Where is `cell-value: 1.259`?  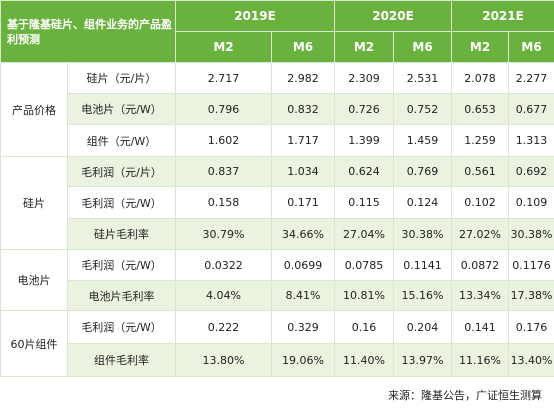
cell-value: 1.259 is located at coordinates (480, 140).